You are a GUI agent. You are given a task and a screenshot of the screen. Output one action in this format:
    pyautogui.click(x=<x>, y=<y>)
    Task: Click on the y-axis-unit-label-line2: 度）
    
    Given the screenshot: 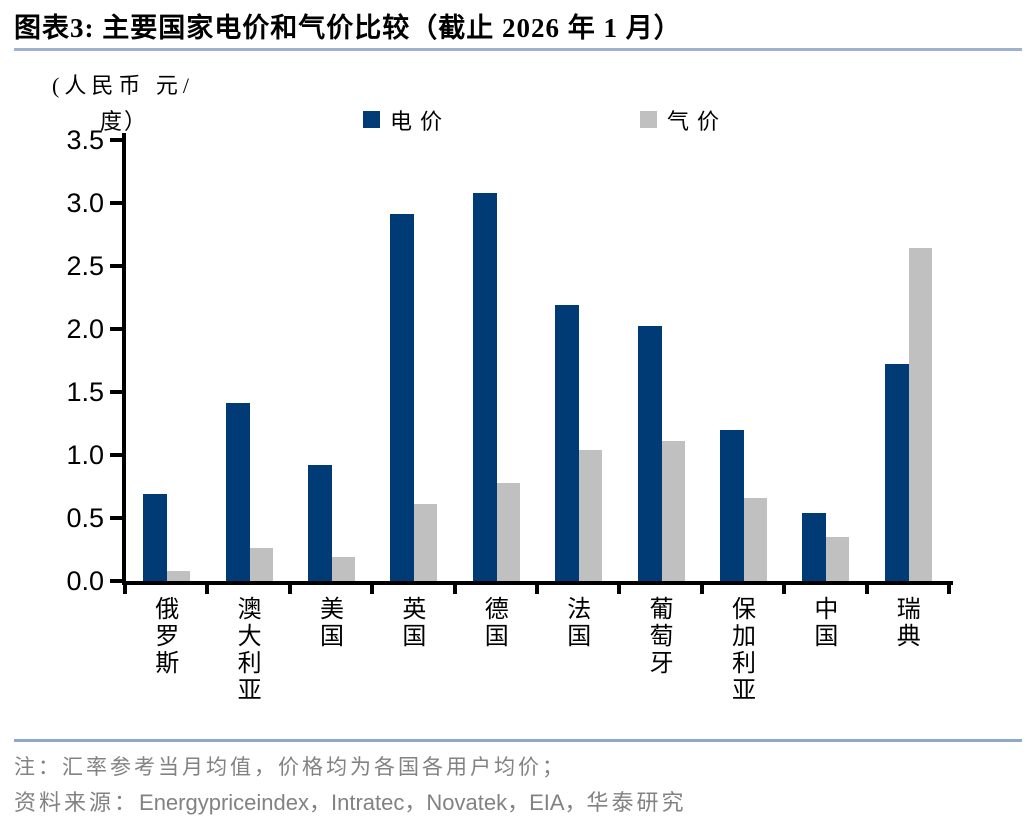 What is the action you would take?
    pyautogui.click(x=124, y=121)
    